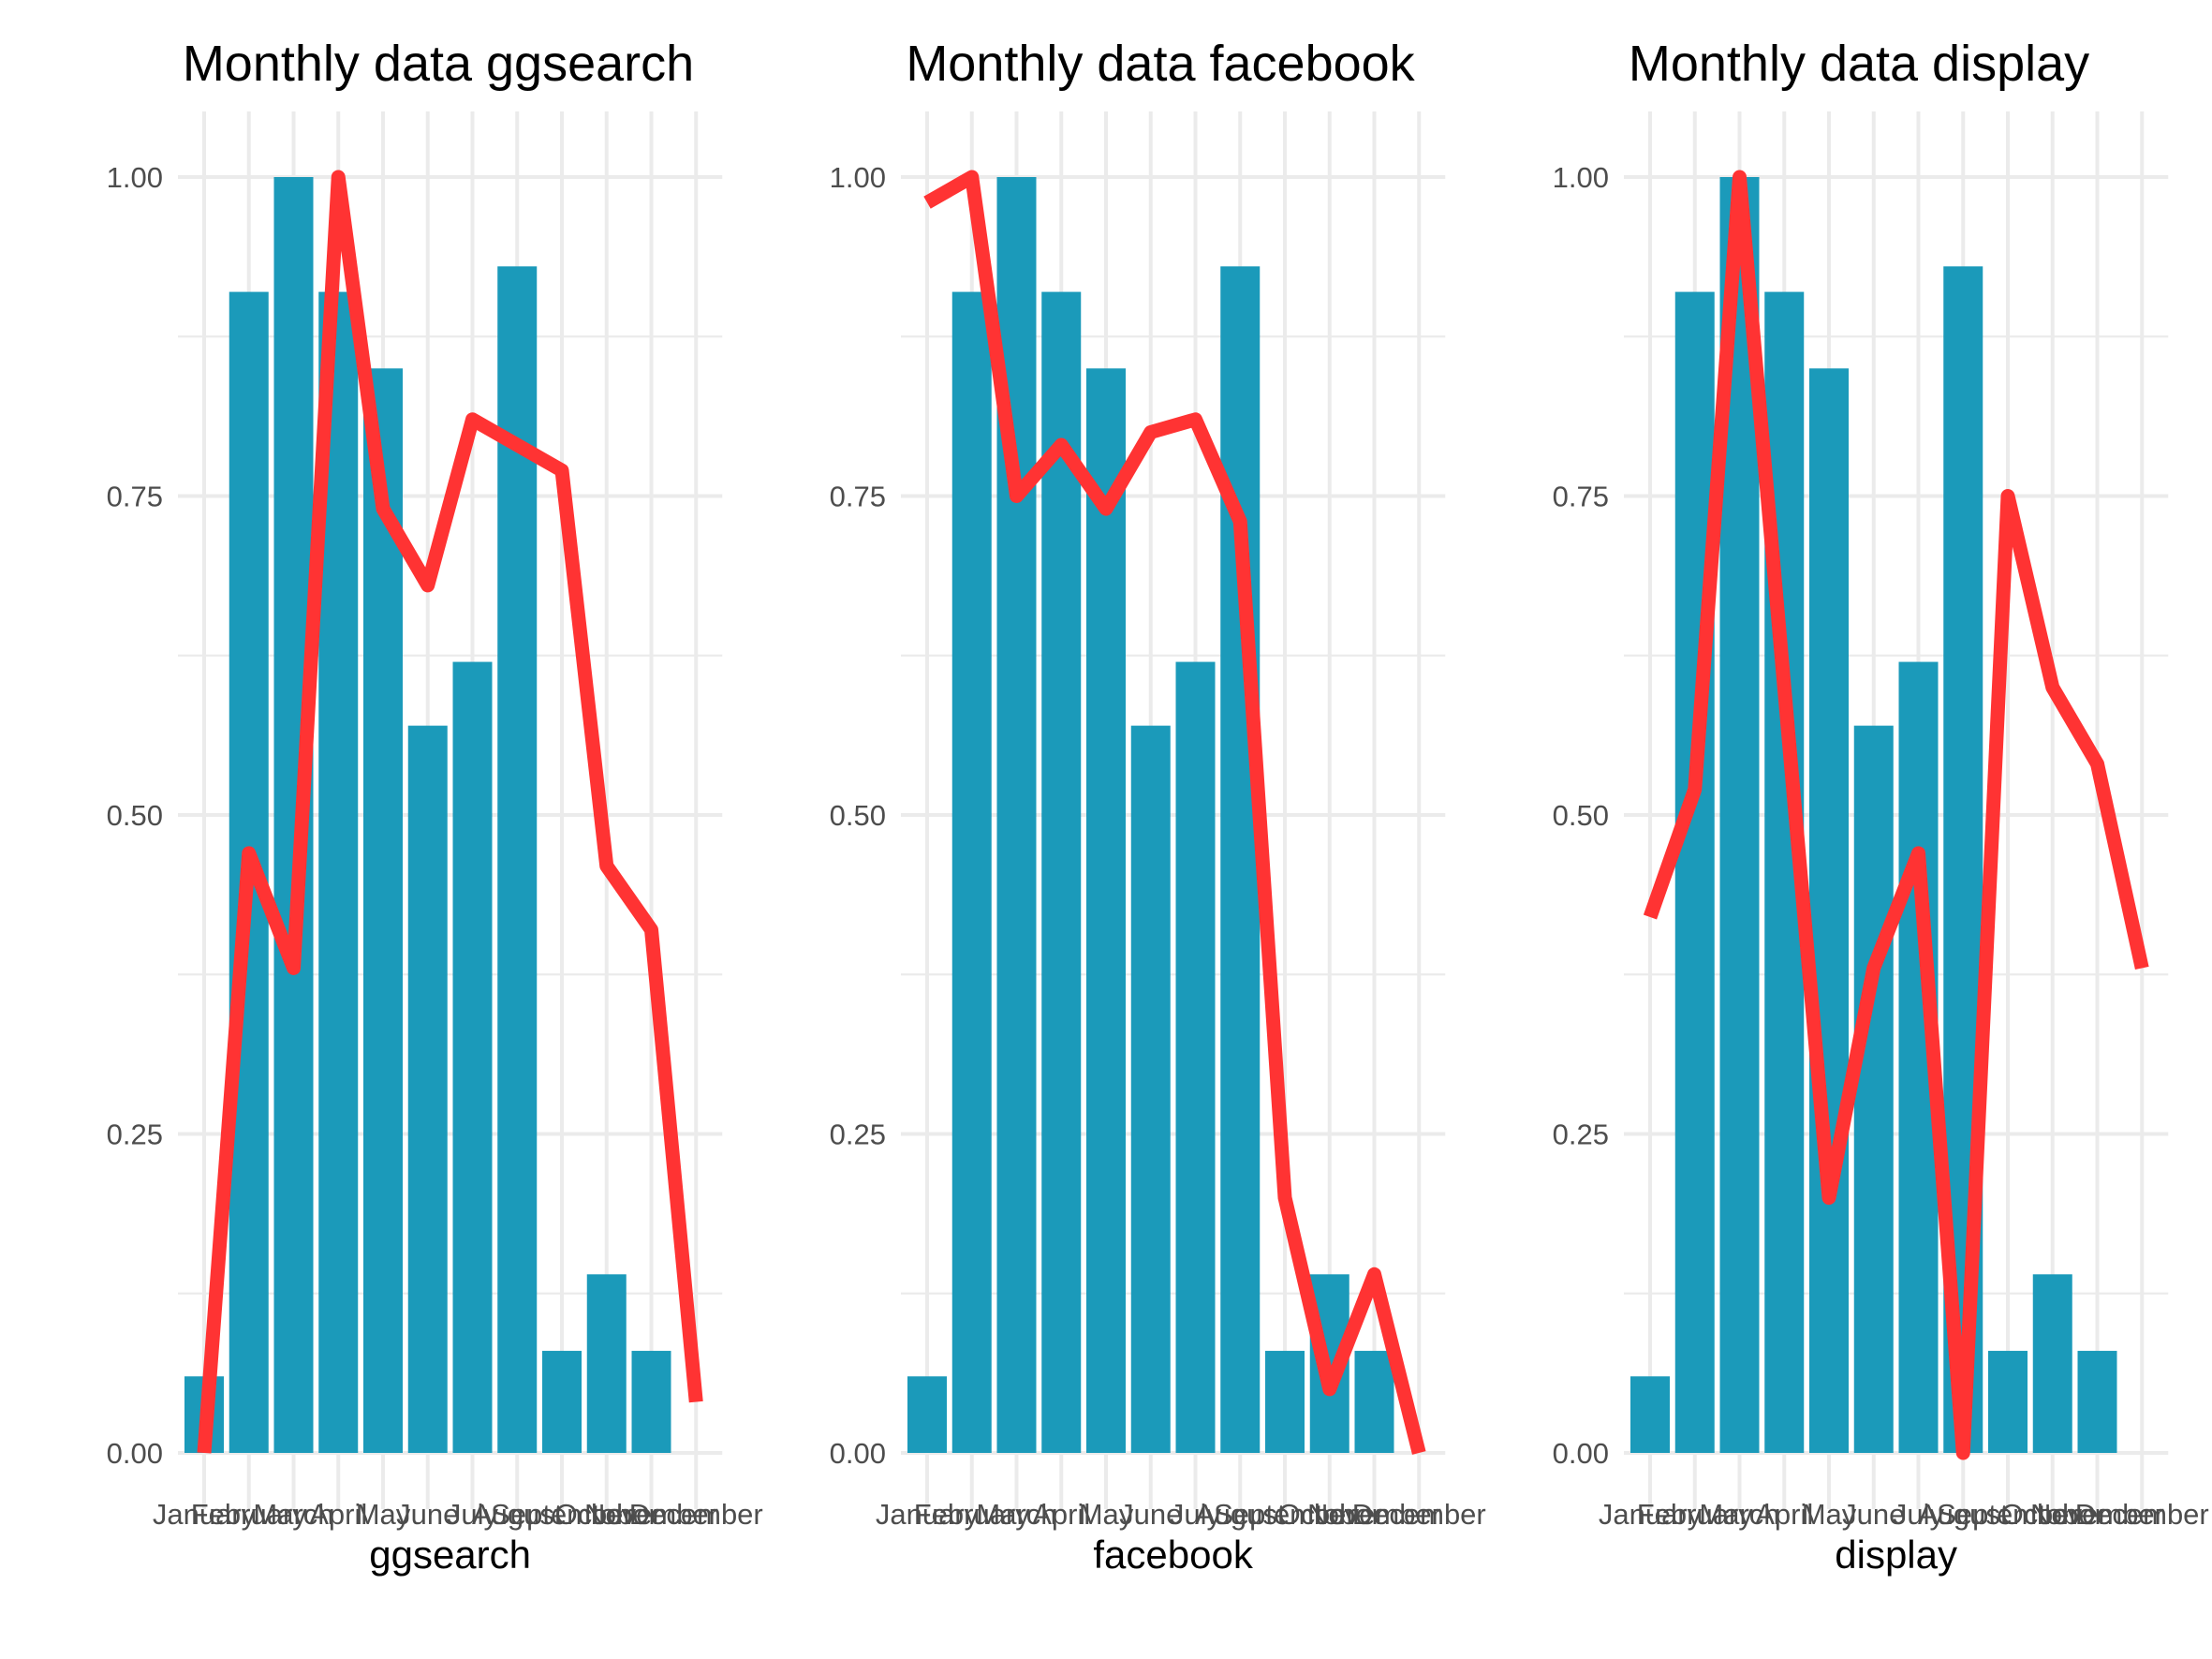  What do you see at coordinates (1173, 1555) in the screenshot?
I see `x-axis-label: facebook` at bounding box center [1173, 1555].